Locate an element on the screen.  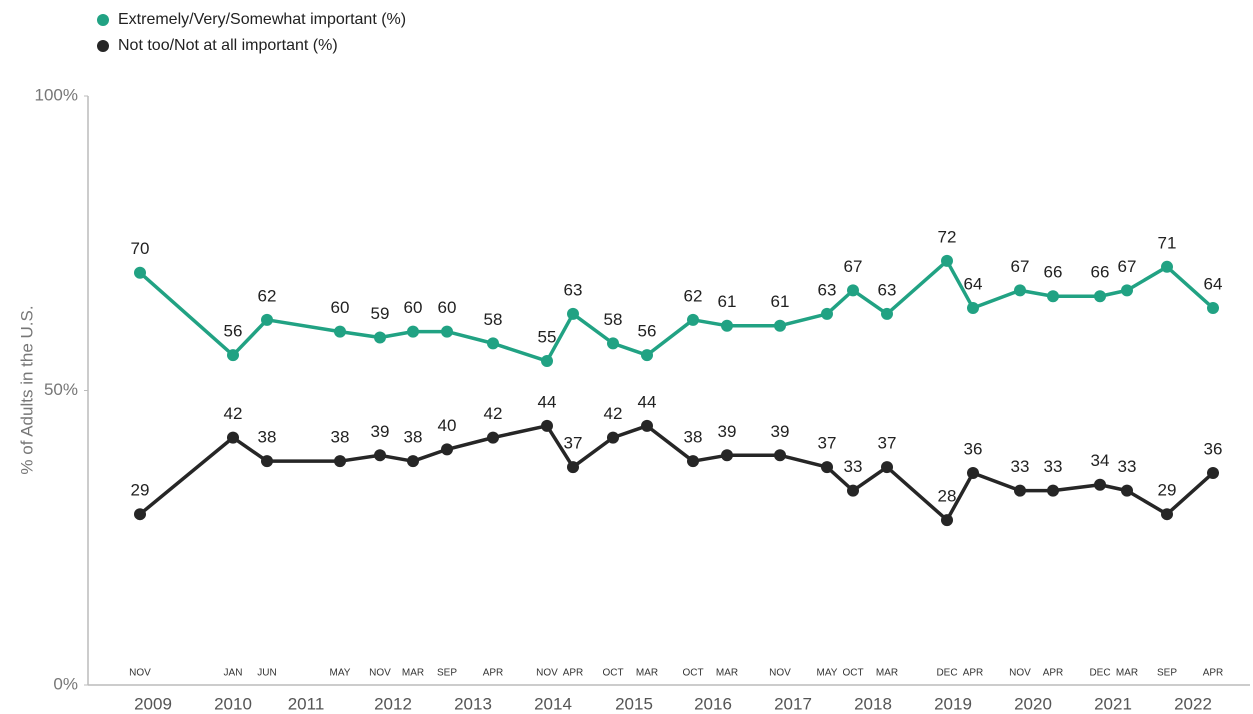
data-label: 59 is located at coordinates (380, 313).